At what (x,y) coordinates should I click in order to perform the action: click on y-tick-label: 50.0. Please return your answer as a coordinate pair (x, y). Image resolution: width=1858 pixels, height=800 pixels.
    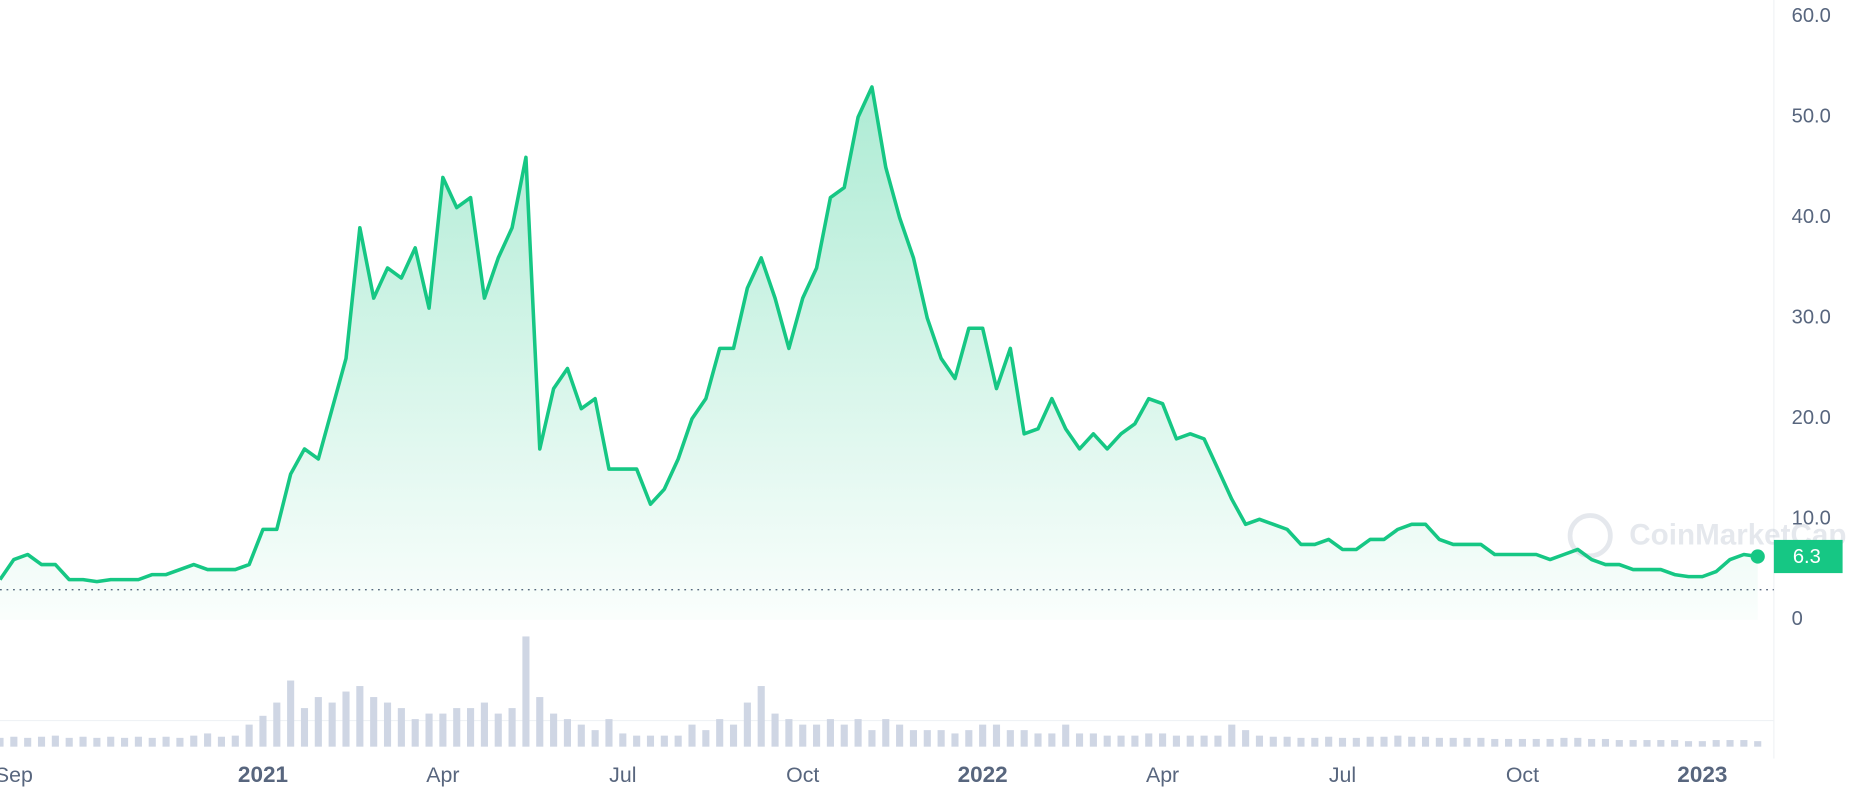
    Looking at the image, I should click on (1811, 116).